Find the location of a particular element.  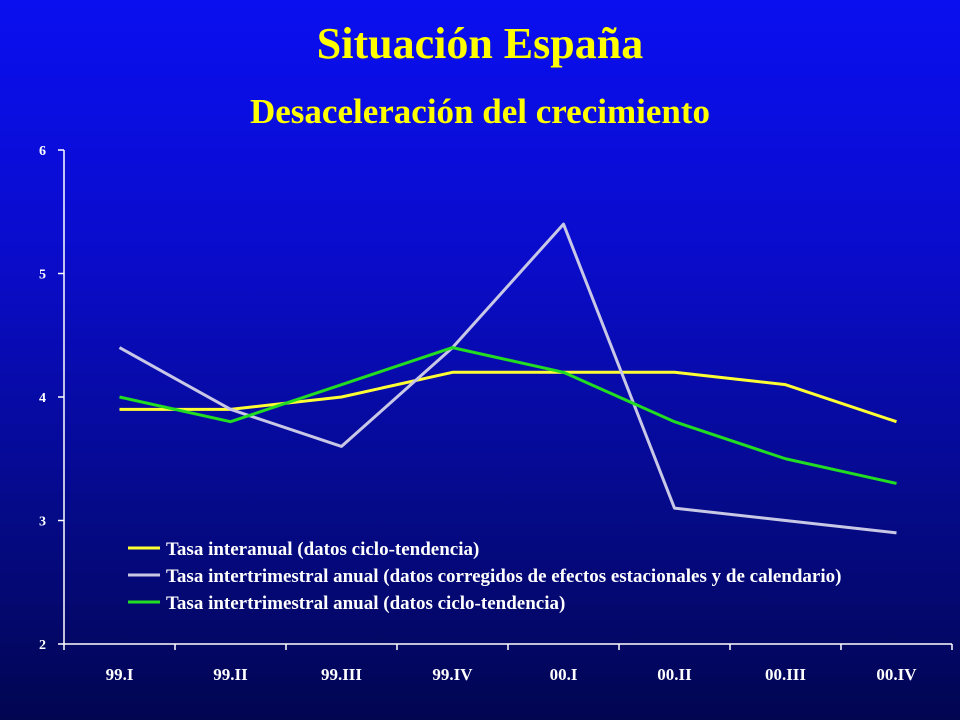

y-tick-label: 2 is located at coordinates (42, 645).